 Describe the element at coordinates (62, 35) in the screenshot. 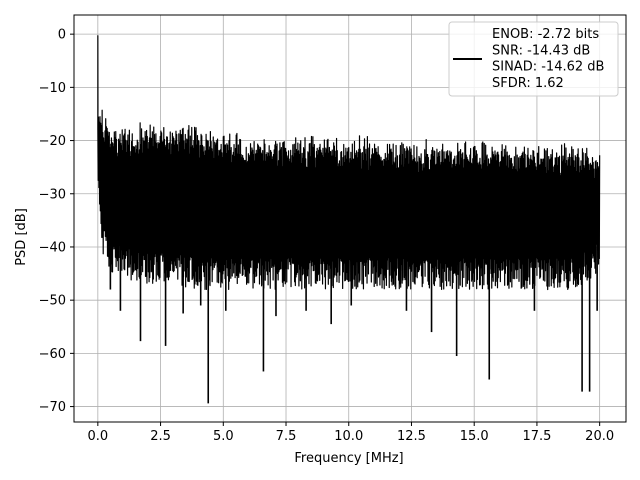

I see `y-tick-label: 0` at that location.